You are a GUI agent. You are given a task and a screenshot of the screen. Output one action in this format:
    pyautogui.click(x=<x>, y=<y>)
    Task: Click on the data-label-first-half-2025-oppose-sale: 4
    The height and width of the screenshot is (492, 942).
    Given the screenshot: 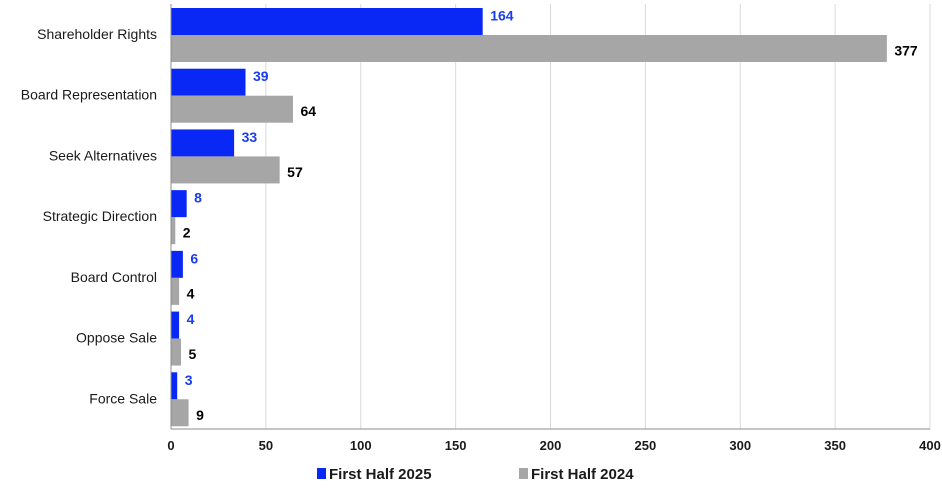 What is the action you would take?
    pyautogui.click(x=191, y=319)
    